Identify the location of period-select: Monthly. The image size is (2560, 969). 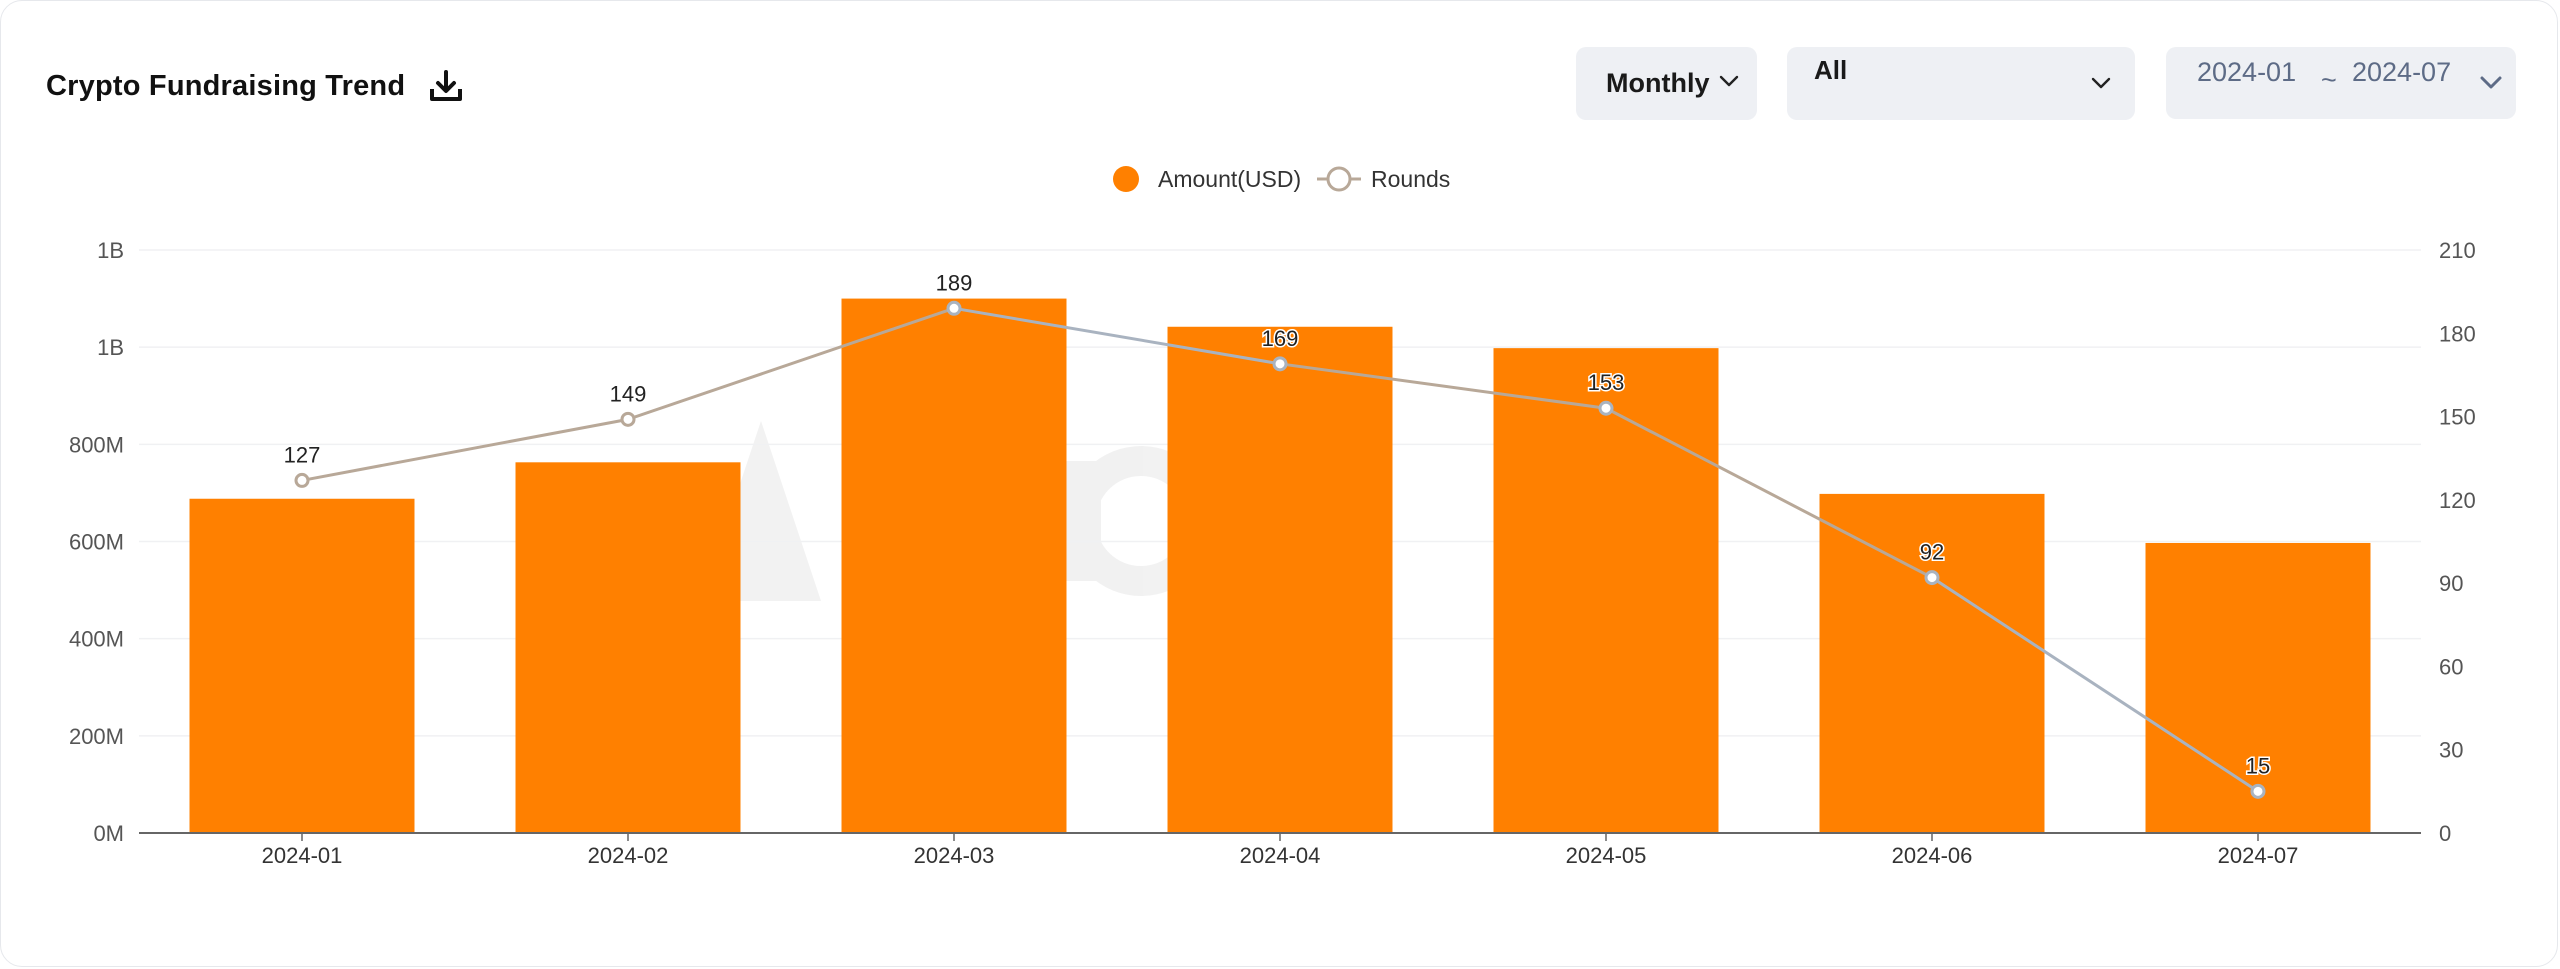
(1666, 83).